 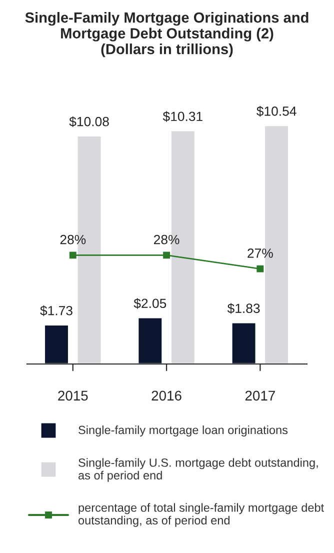 What do you see at coordinates (73, 395) in the screenshot?
I see `x-tick-label: 2015` at bounding box center [73, 395].